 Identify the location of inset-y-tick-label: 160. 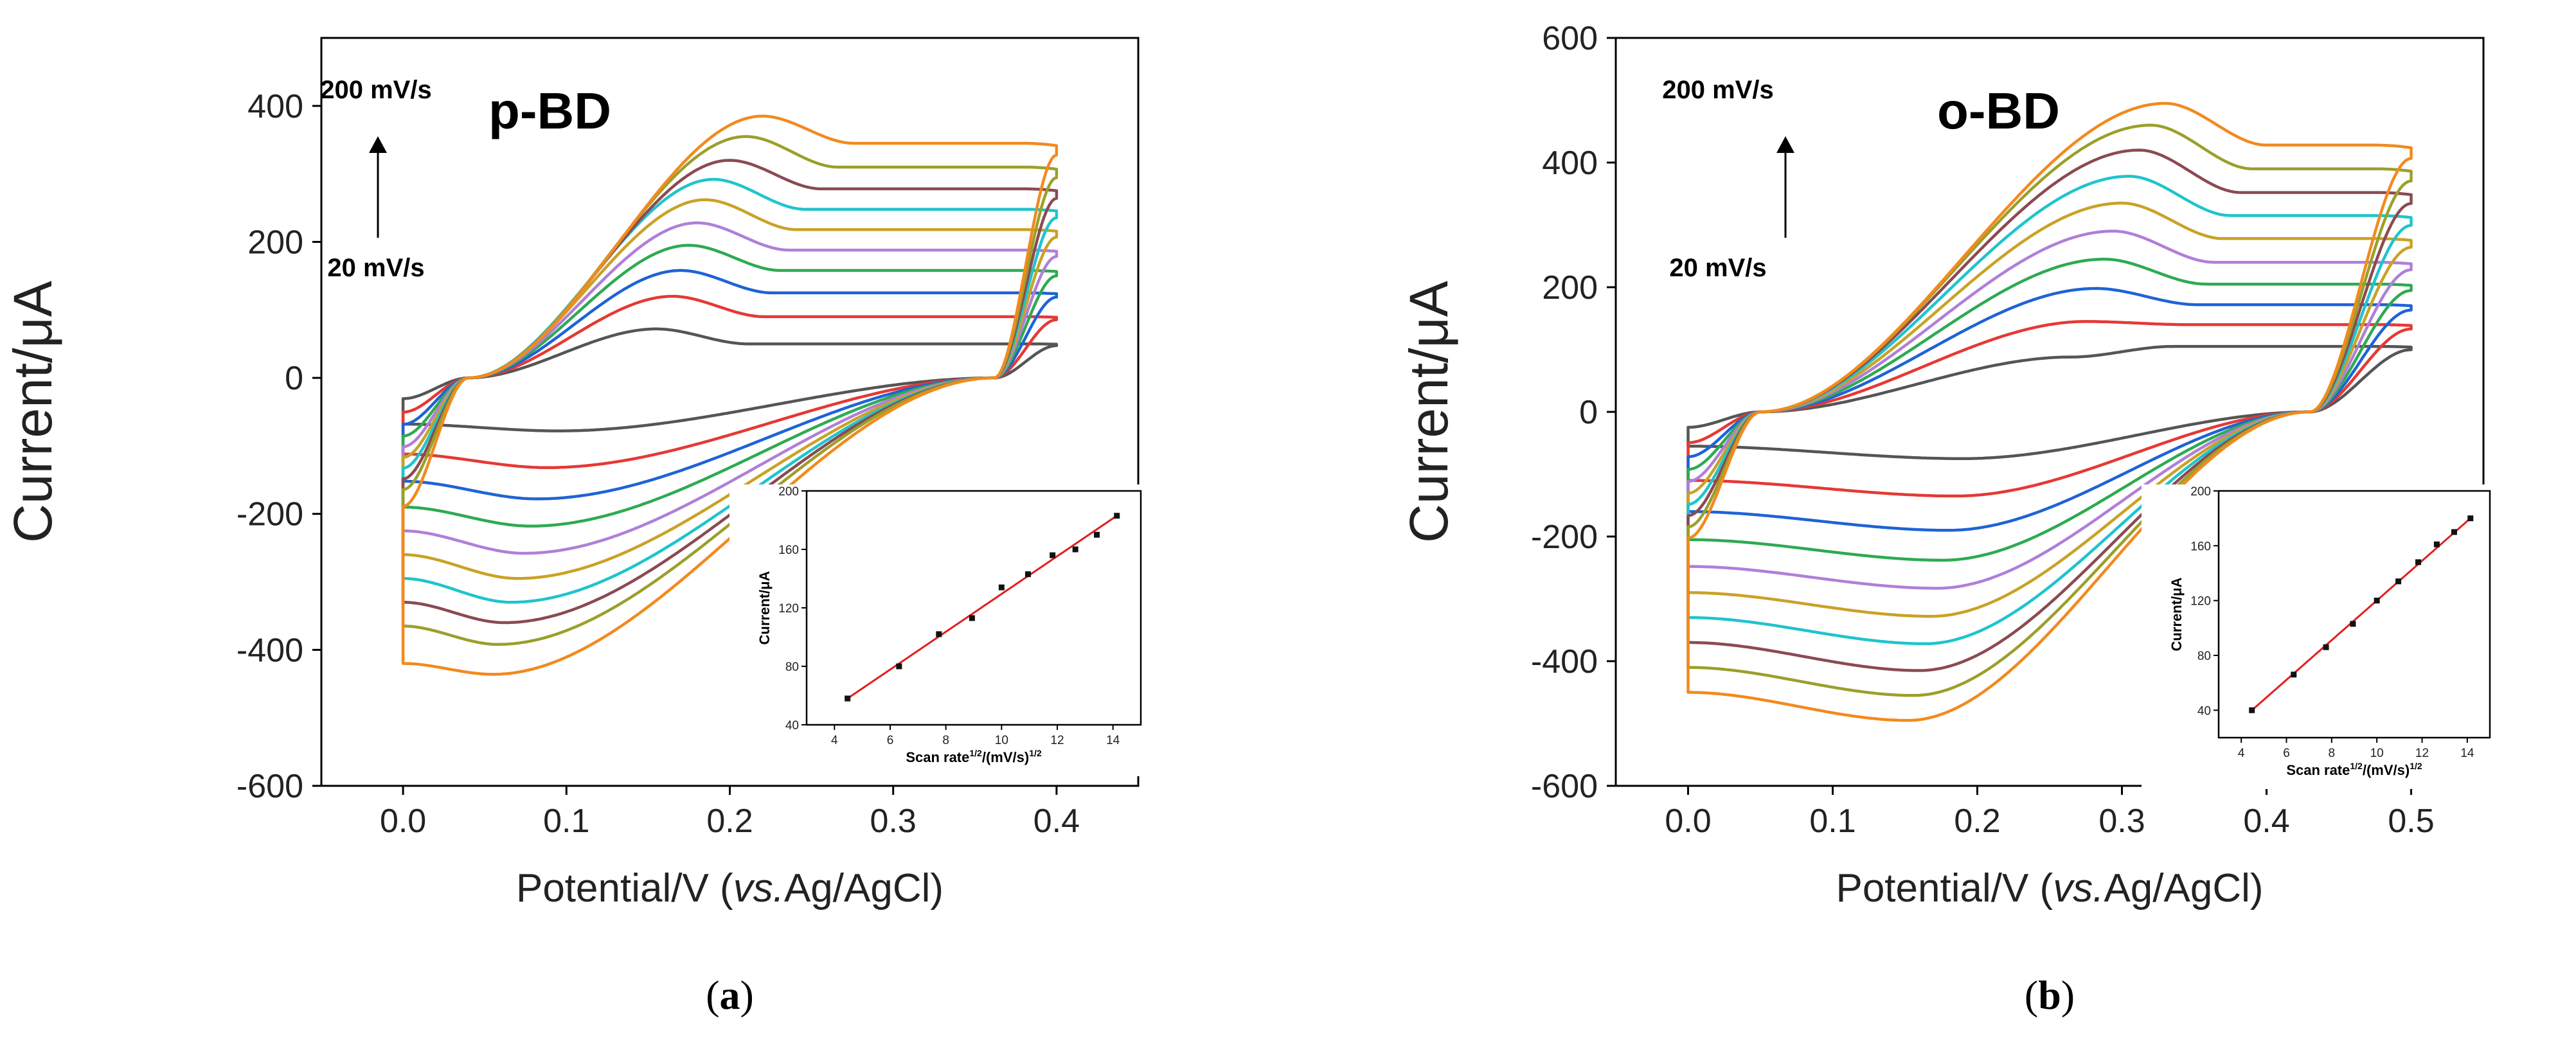
(788, 550).